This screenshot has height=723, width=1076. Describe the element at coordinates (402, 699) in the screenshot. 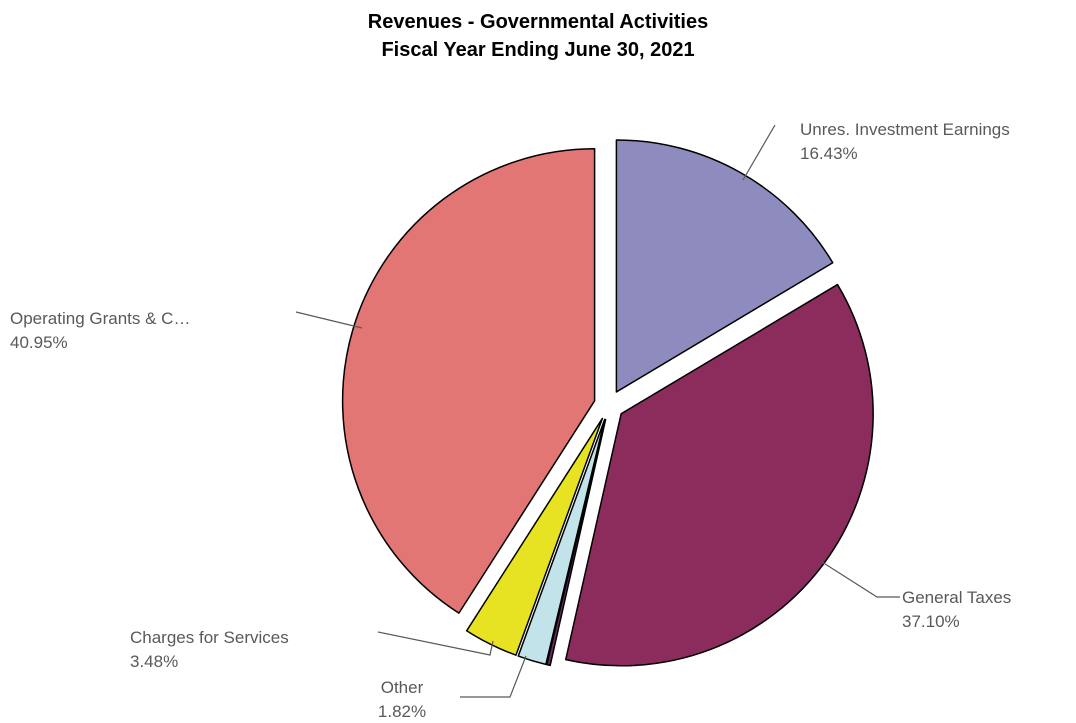

I see `slice-label-3: Other 1.82%` at that location.